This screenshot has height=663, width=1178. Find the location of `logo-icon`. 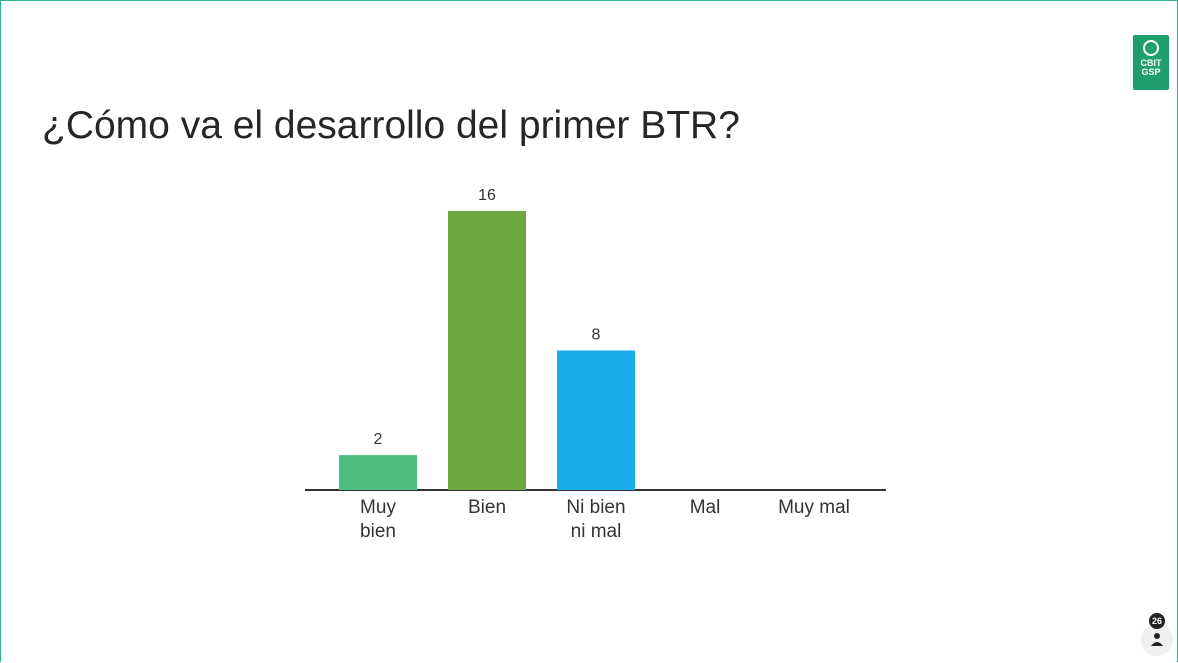

logo-icon is located at coordinates (1151, 48).